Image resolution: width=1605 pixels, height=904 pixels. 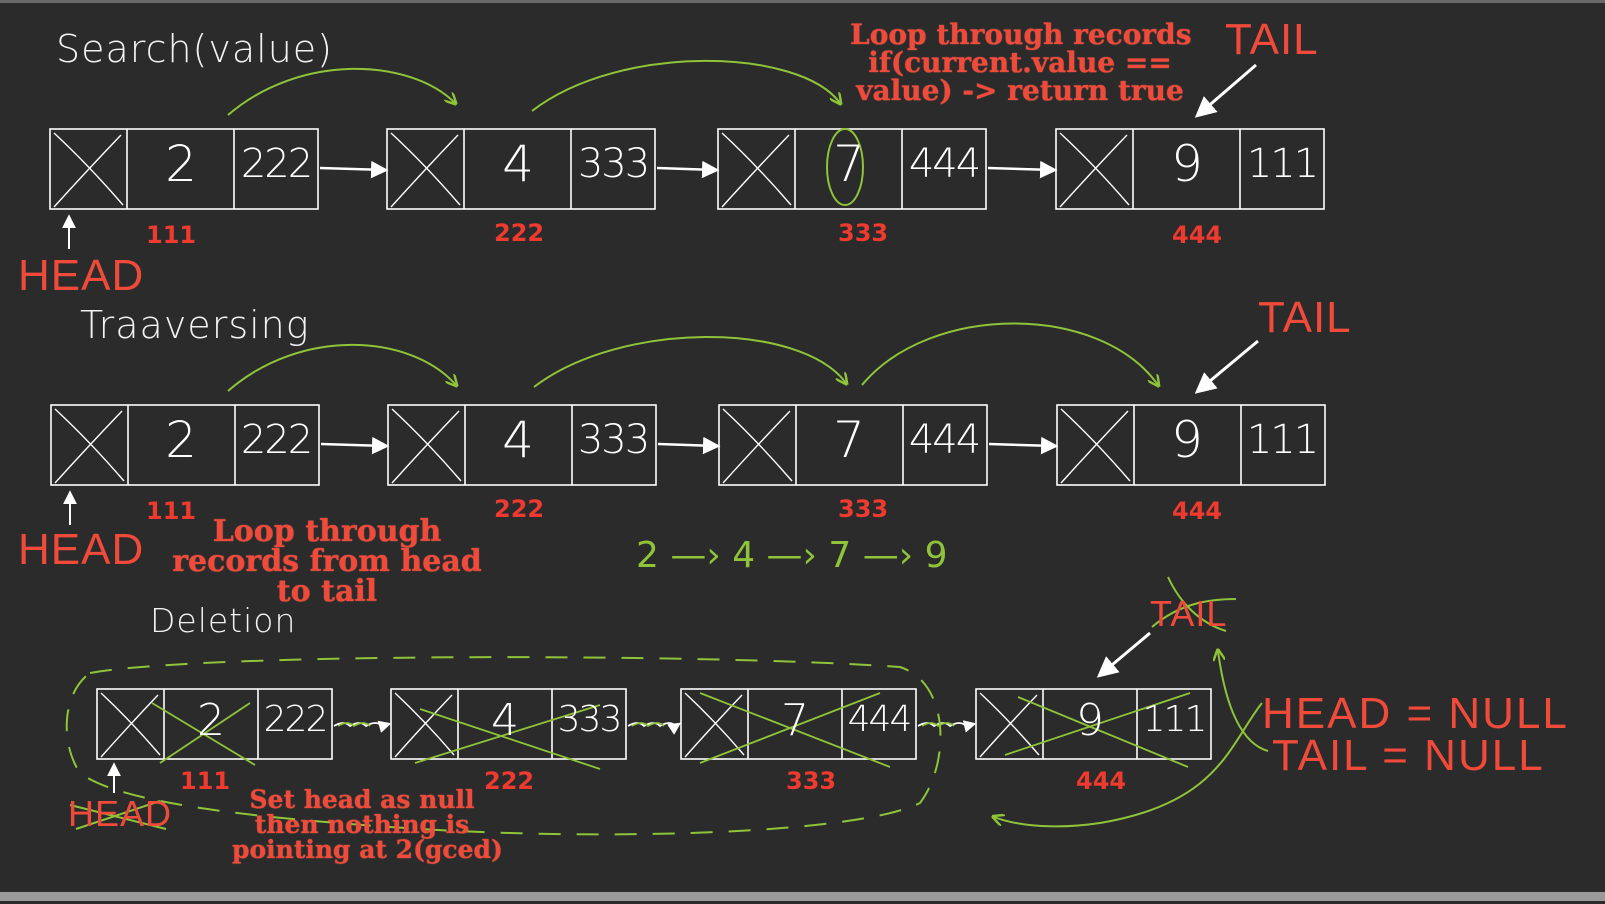 What do you see at coordinates (685, 85) in the screenshot?
I see `search-hop-arc` at bounding box center [685, 85].